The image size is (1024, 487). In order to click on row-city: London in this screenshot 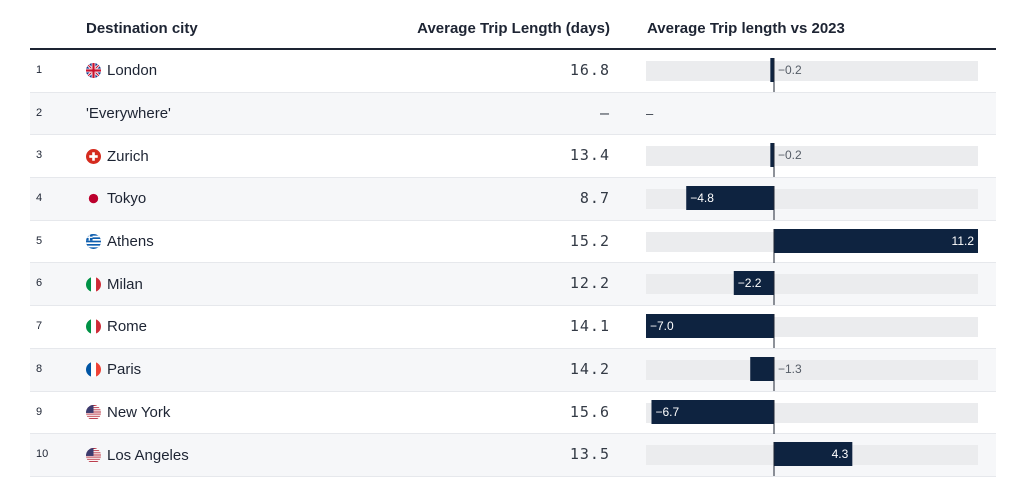, I will do `click(121, 71)`.